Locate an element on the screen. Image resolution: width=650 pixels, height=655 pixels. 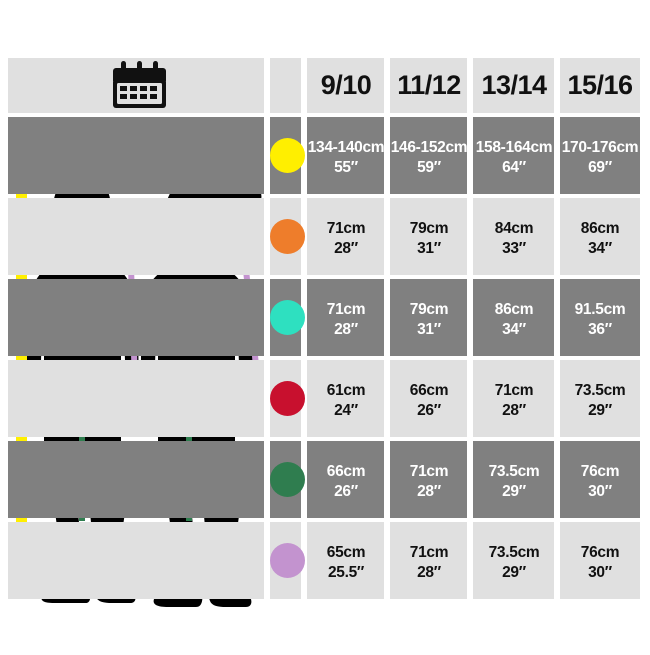
table-header-row: 9/10 11/12 13/14 15/16 is located at coordinates (324, 85).